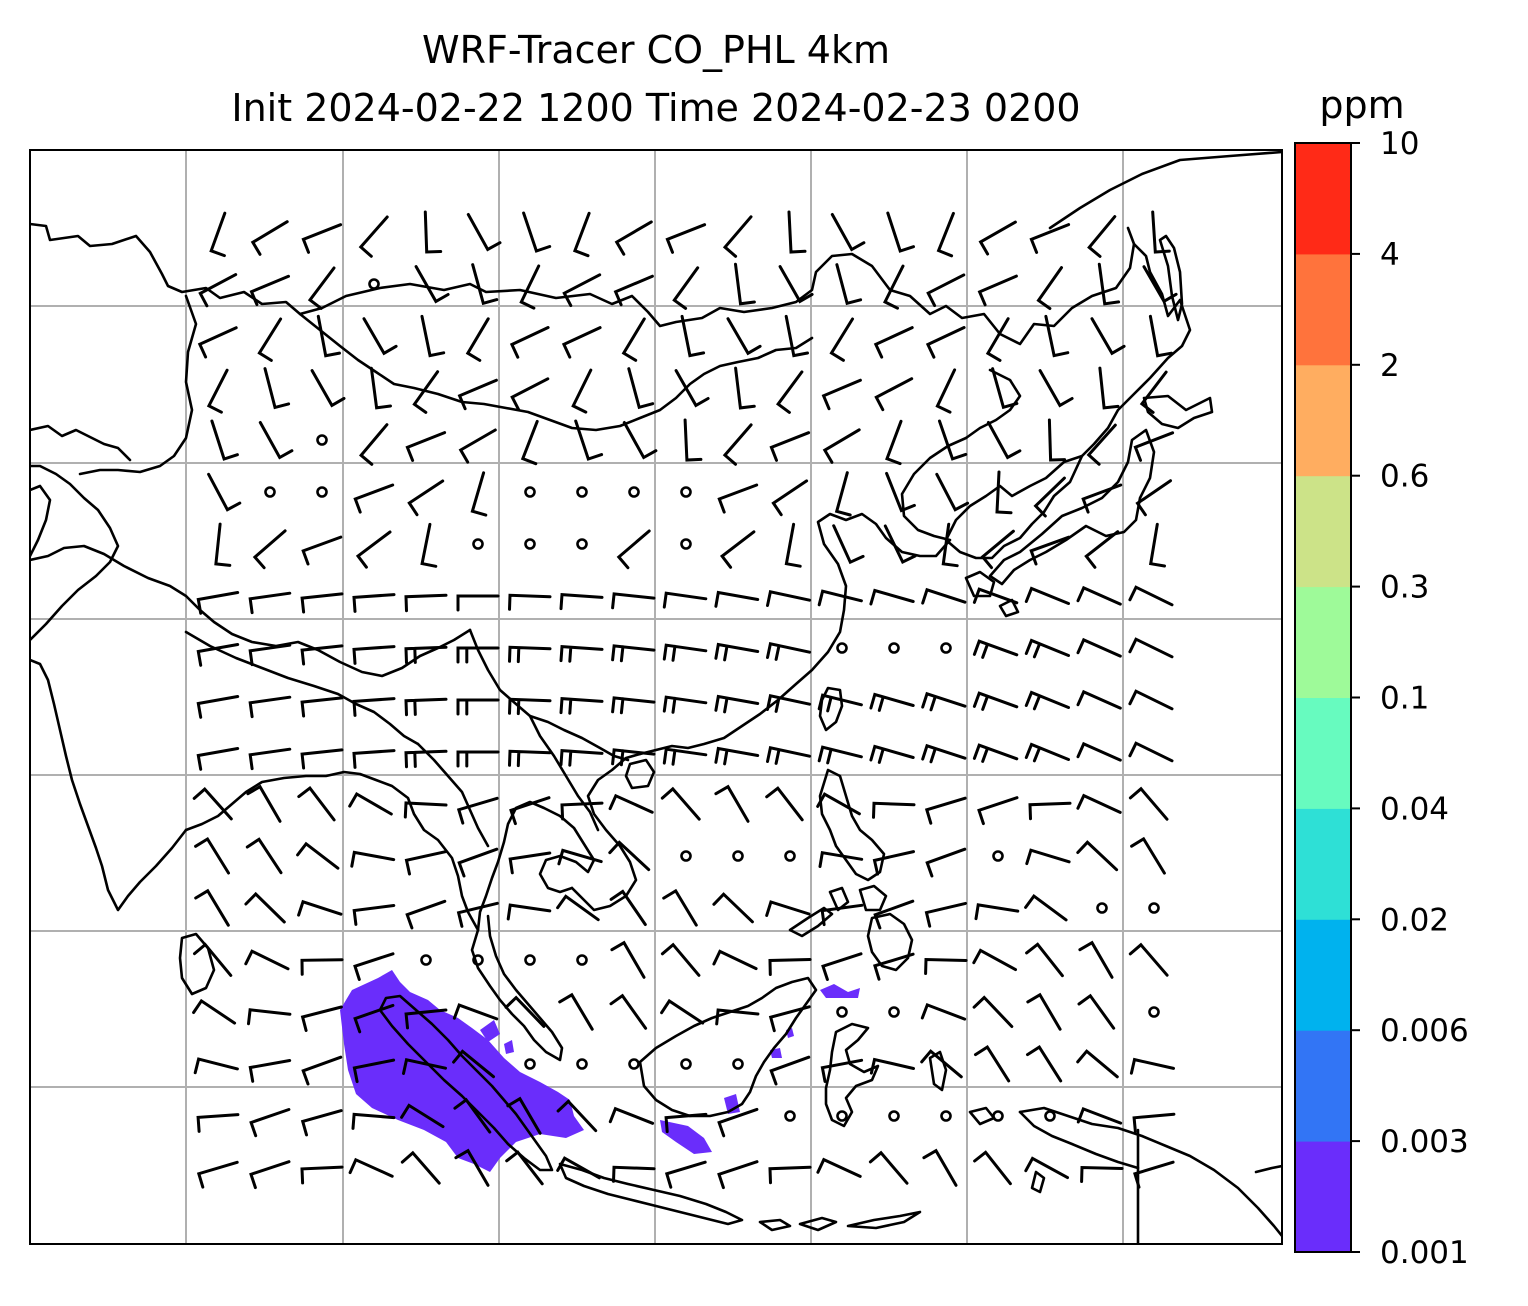 This screenshot has height=1306, width=1528. Describe the element at coordinates (1414, 920) in the screenshot. I see `colorbar-tick-label: 0.02` at that location.